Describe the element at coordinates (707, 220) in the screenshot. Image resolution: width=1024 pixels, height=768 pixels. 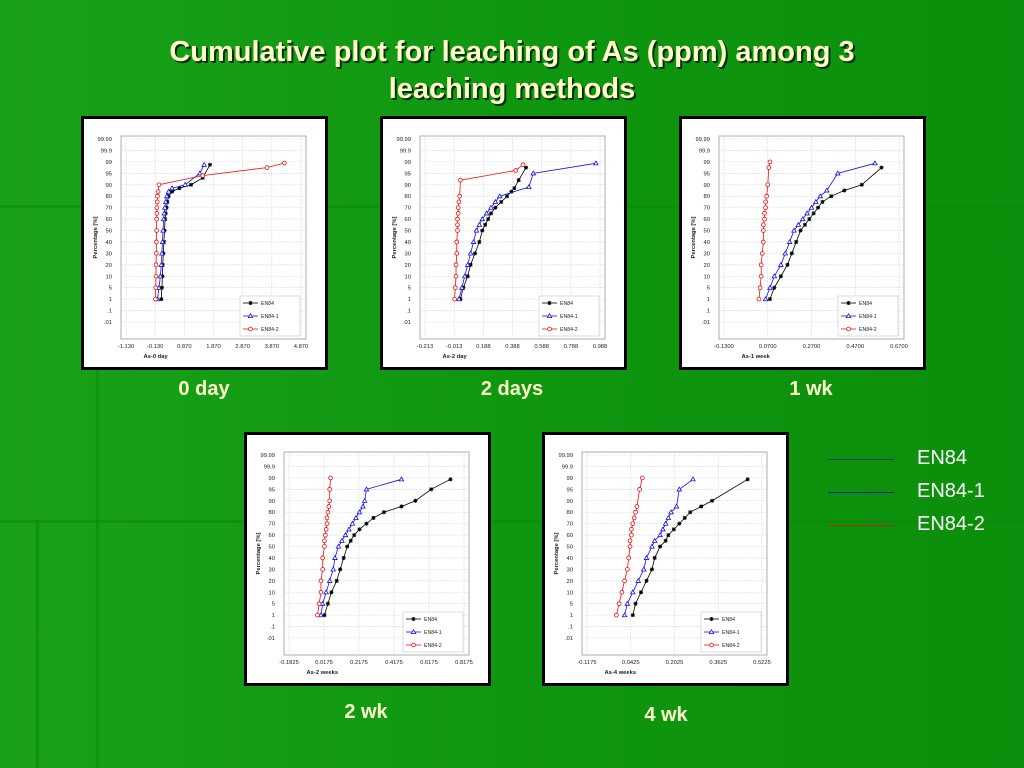
I see `y-tick-label: 60` at that location.